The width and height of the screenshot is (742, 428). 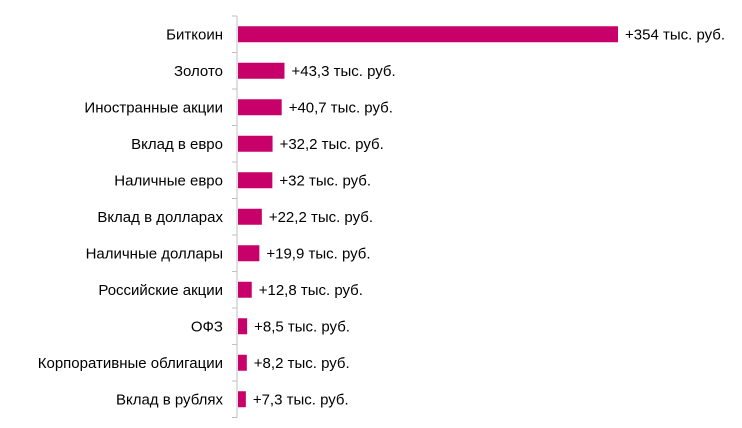 What do you see at coordinates (153, 107) in the screenshot?
I see `category-label: Иностранные акции` at bounding box center [153, 107].